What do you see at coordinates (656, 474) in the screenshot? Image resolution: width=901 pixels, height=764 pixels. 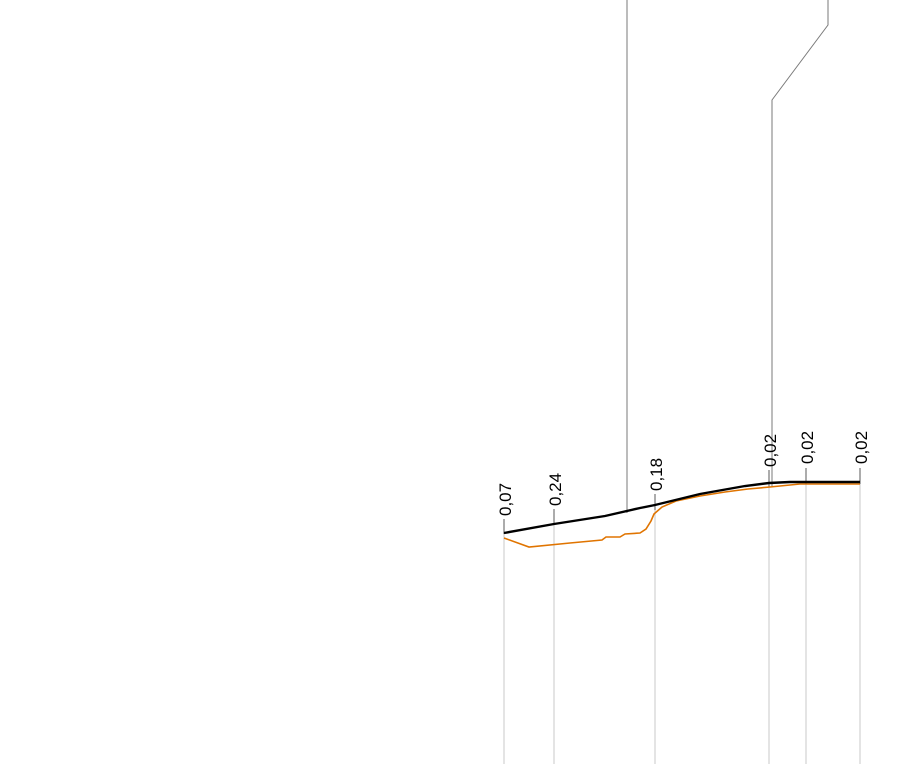 I see `station-label: 0,18` at bounding box center [656, 474].